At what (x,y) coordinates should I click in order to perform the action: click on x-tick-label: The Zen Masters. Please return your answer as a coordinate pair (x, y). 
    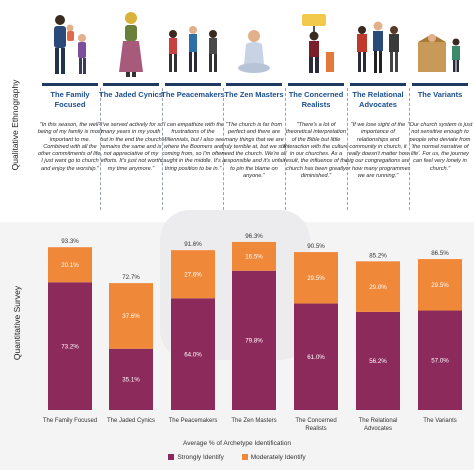
    Looking at the image, I should click on (253, 421).